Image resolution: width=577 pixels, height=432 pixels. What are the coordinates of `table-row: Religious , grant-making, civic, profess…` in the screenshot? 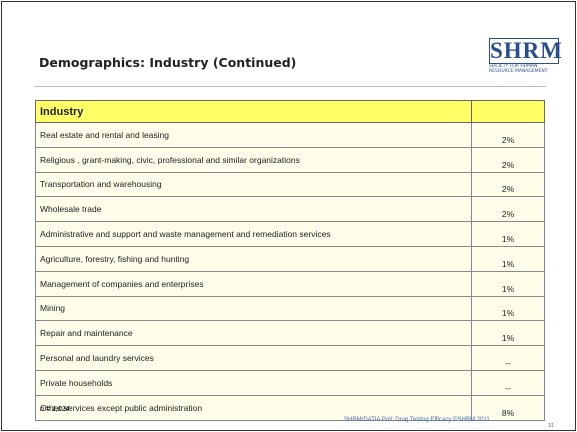 It's located at (290, 159).